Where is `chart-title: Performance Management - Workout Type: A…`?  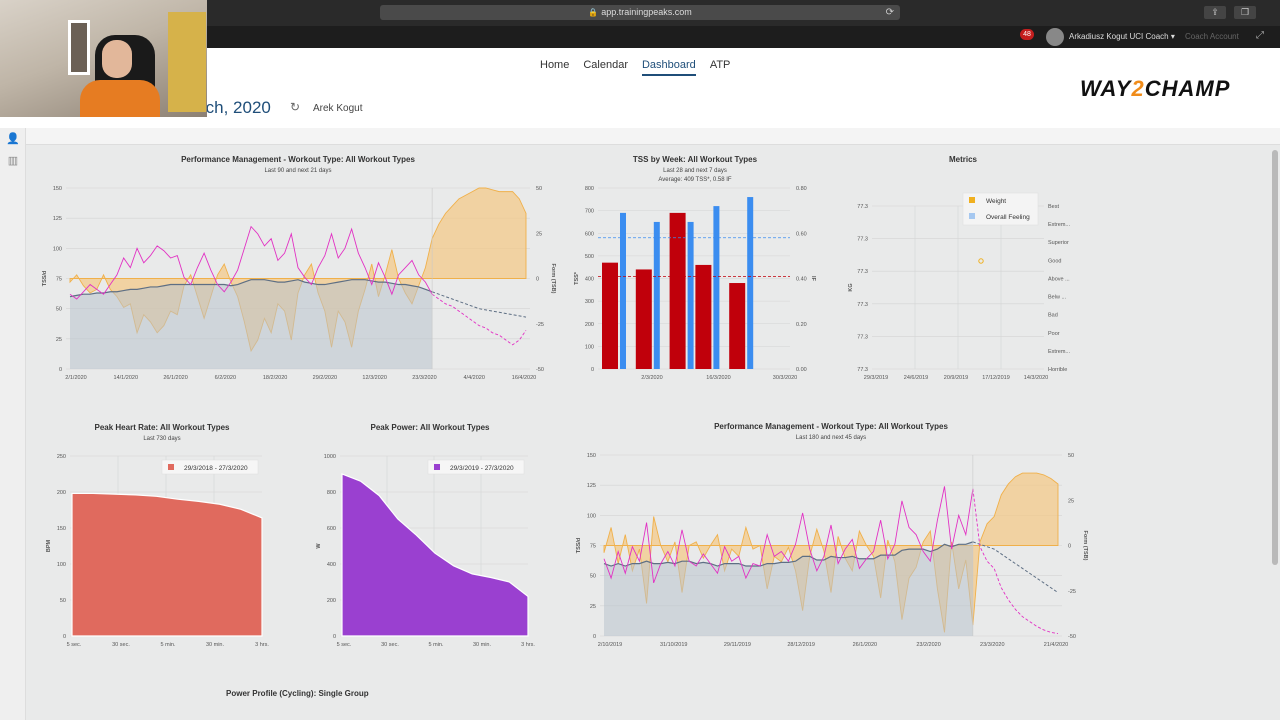
chart-title: Performance Management - Workout Type: A… is located at coordinates (831, 426).